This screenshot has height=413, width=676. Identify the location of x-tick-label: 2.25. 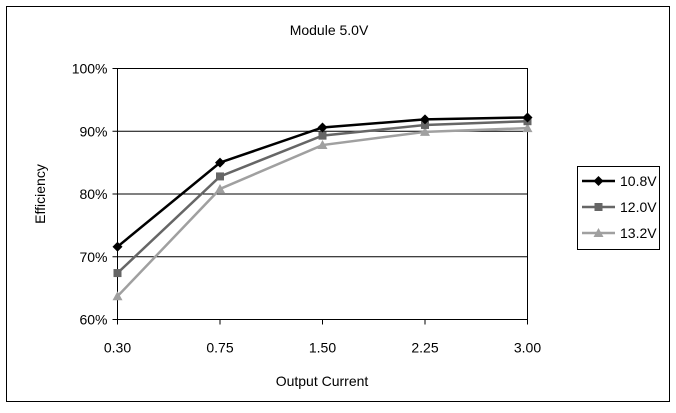
(424, 348).